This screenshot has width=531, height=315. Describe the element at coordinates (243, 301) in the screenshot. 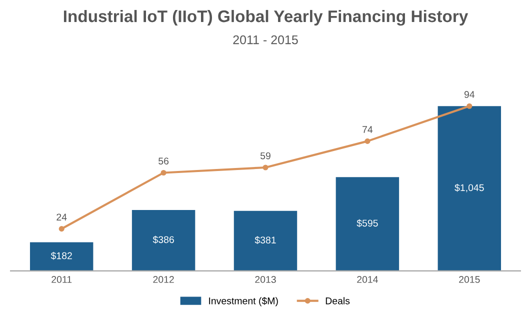

I see `legend-label: Investment ($M)` at that location.